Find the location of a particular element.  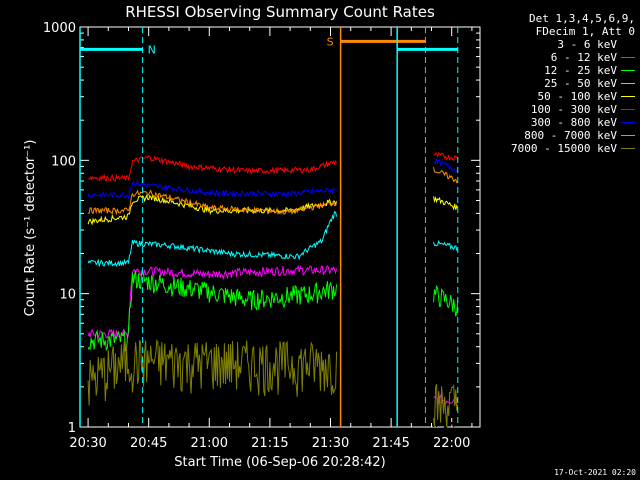

legend-label: 100 - 300 keV is located at coordinates (573, 109).